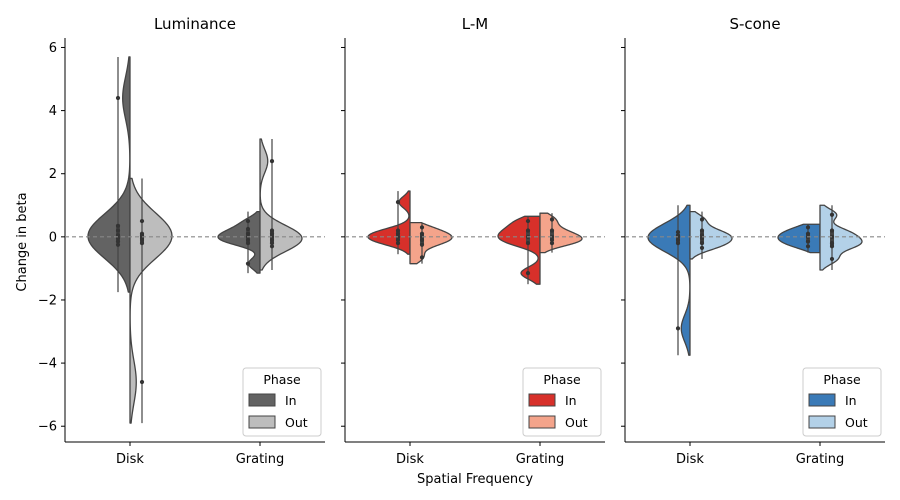  Describe the element at coordinates (47, 364) in the screenshot. I see `y-tick-label: −4` at that location.